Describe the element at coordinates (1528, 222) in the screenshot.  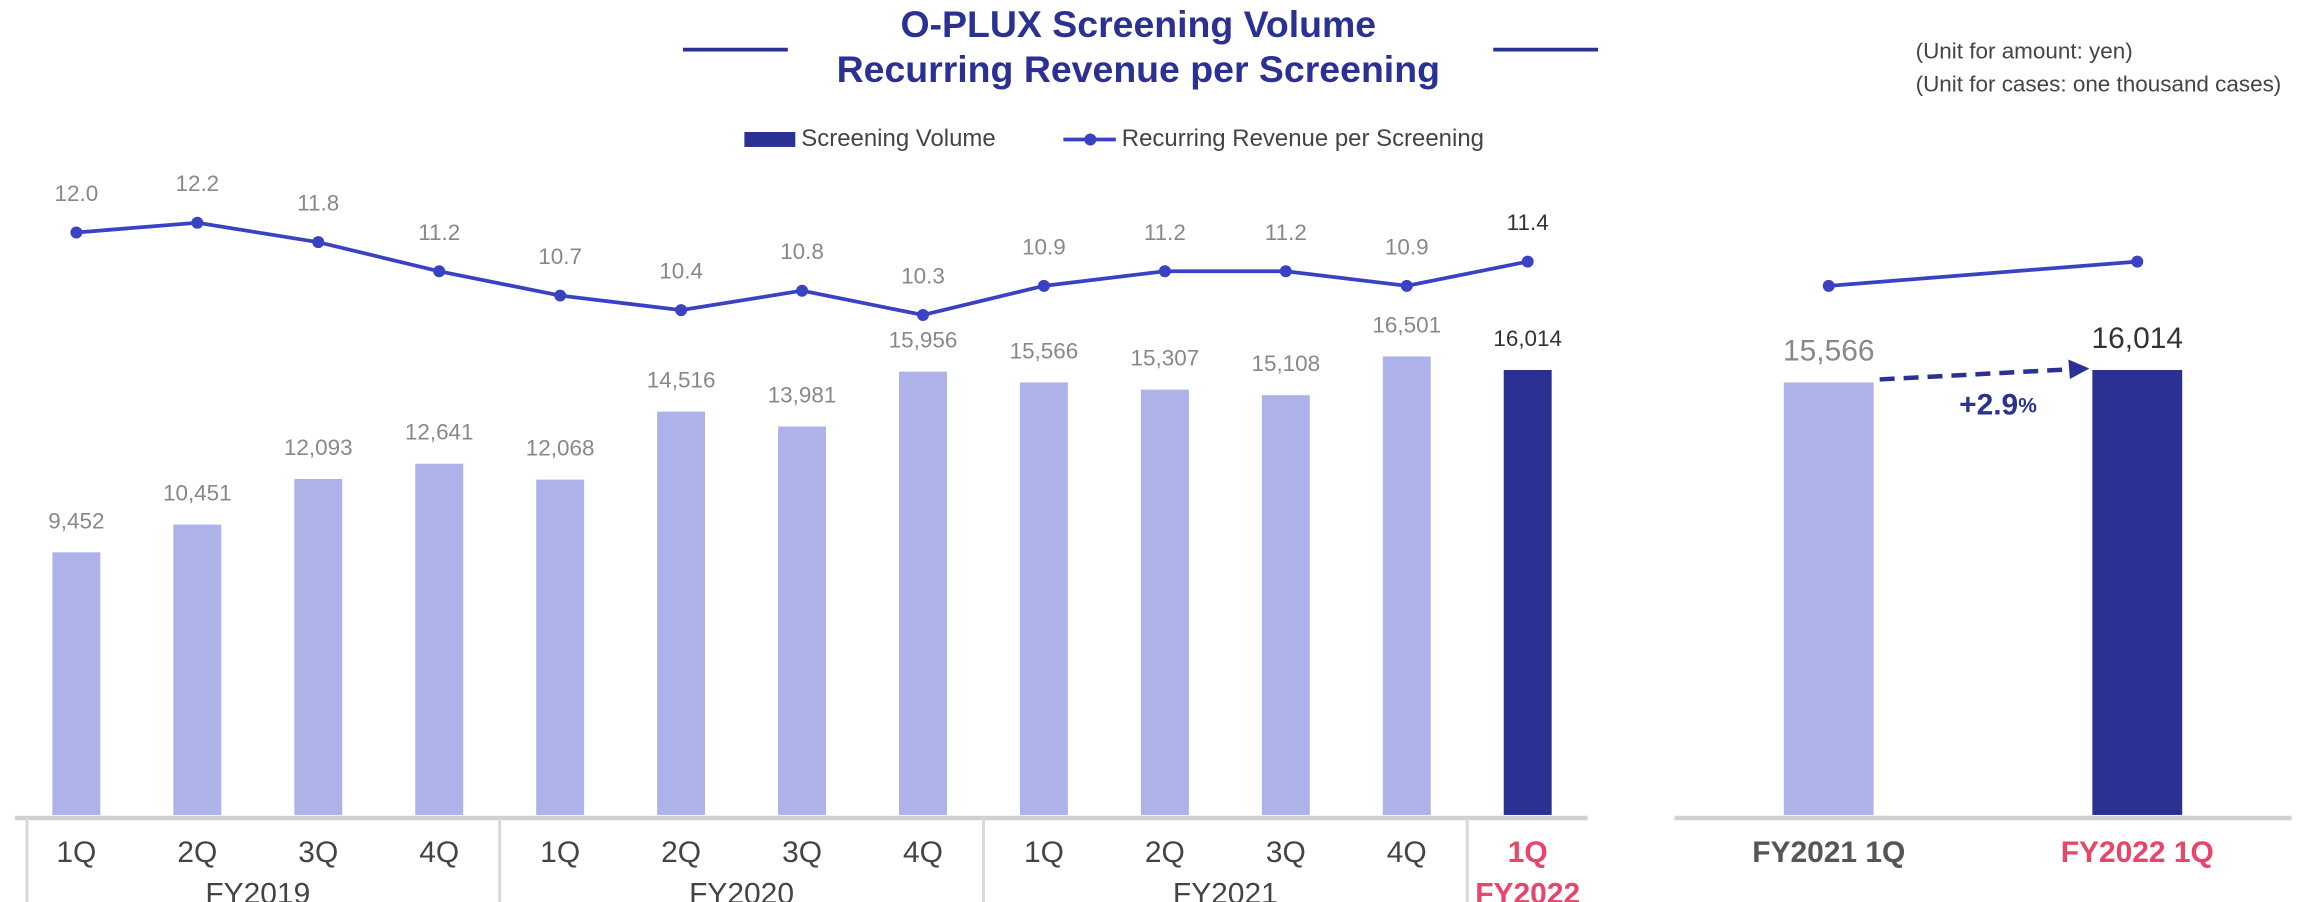
I see `line-value-label: 11.4` at that location.